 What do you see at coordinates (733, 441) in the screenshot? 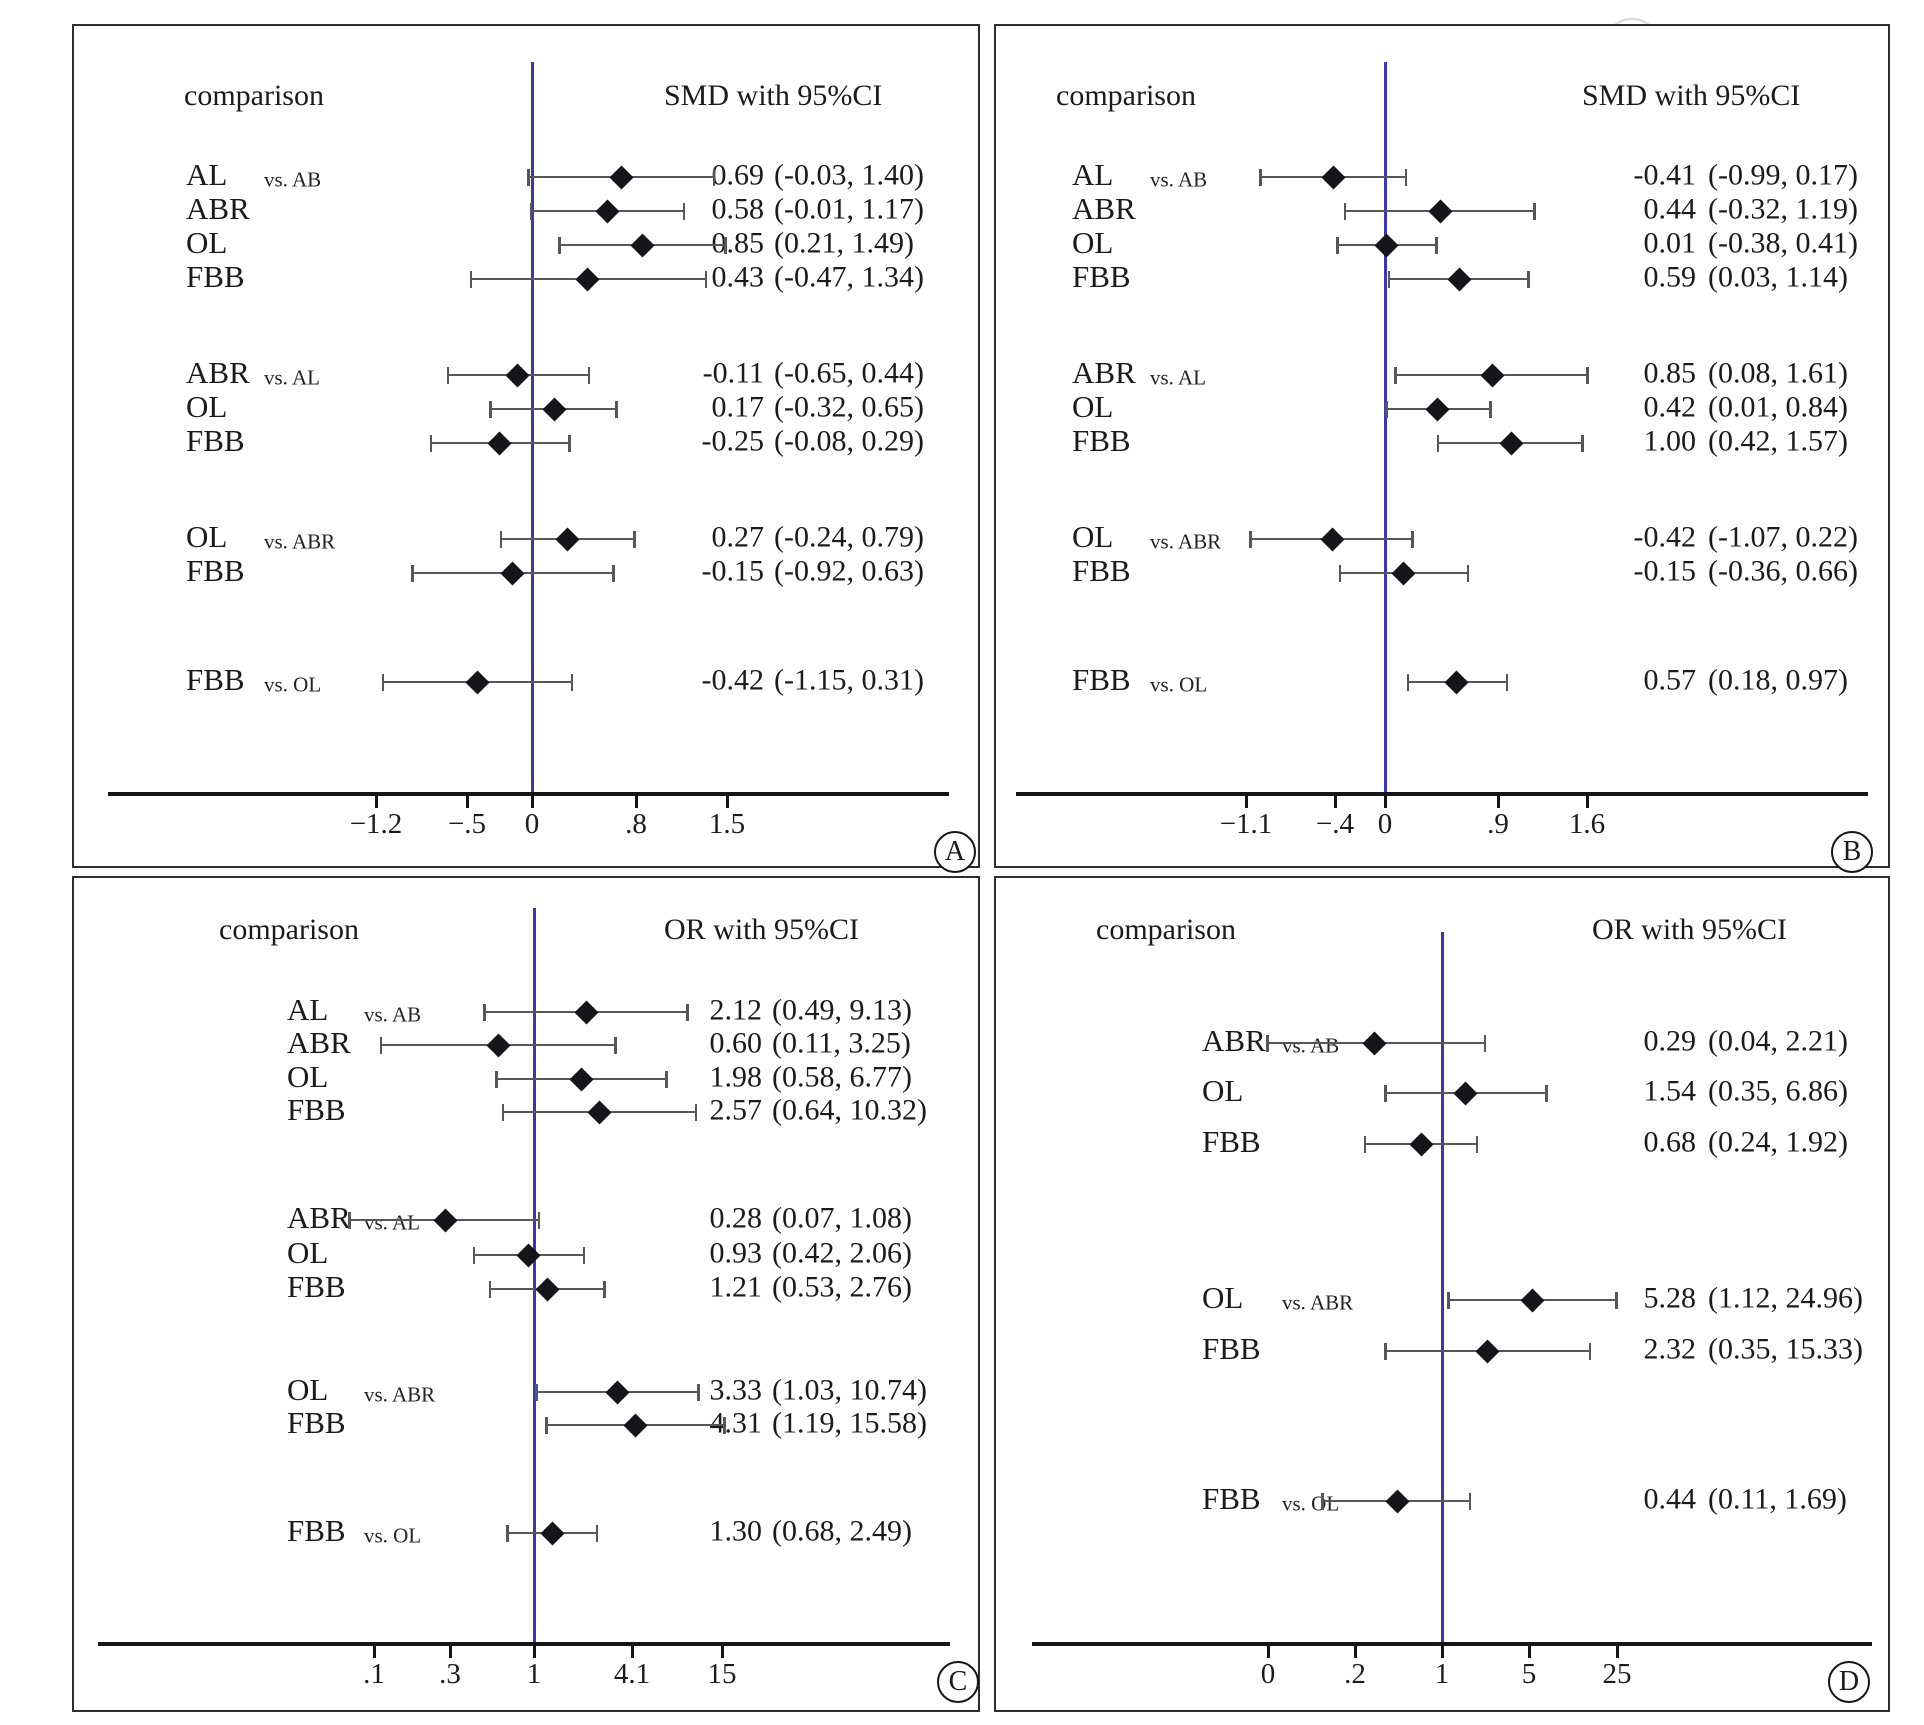
I see `estimate-value: -0.25` at bounding box center [733, 441].